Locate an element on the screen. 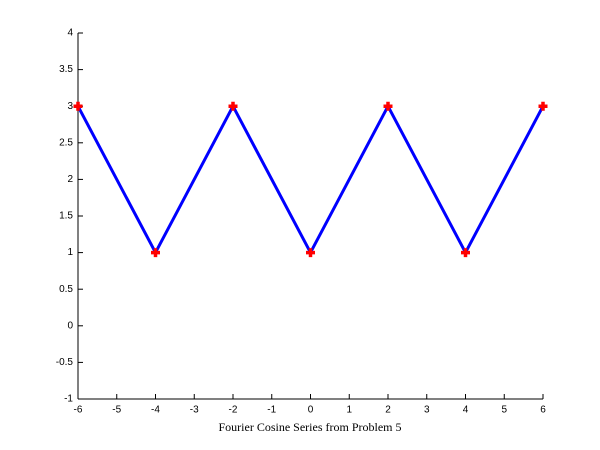 The width and height of the screenshot is (600, 450). y-tick-label: 2.5 is located at coordinates (66, 142).